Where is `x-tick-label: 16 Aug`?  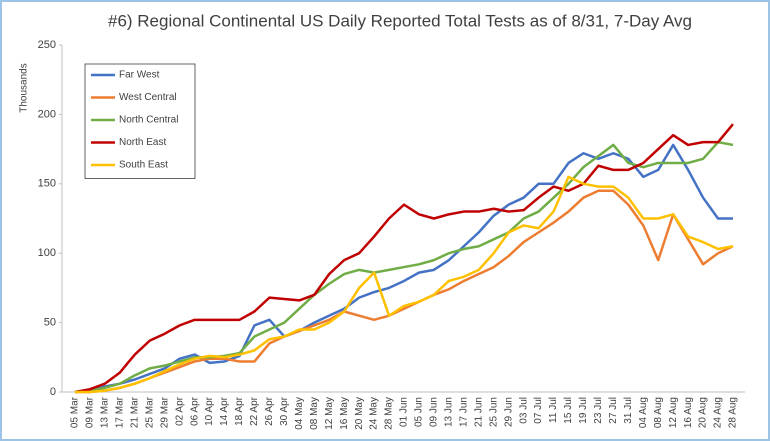
x-tick-label: 16 Aug is located at coordinates (688, 412).